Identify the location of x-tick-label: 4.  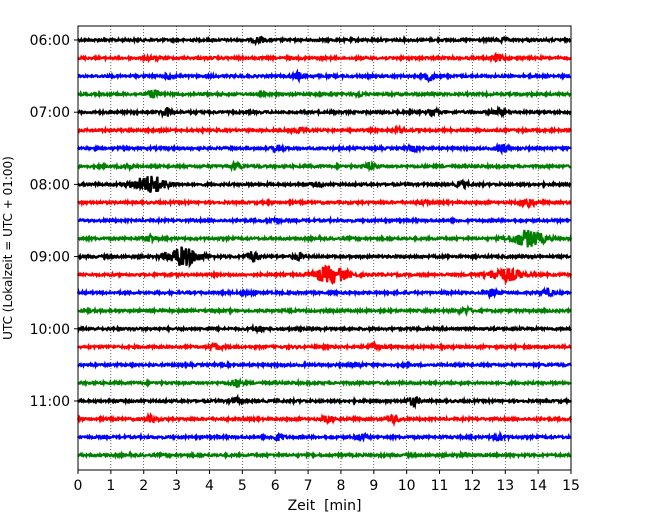
(209, 486).